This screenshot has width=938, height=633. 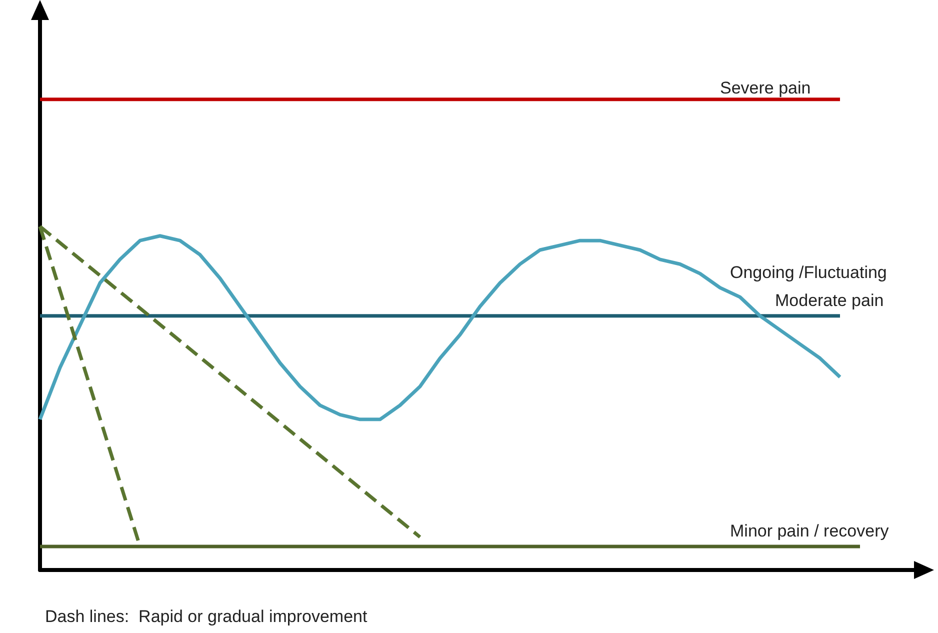 I want to click on series-label: Severe pain, so click(x=765, y=88).